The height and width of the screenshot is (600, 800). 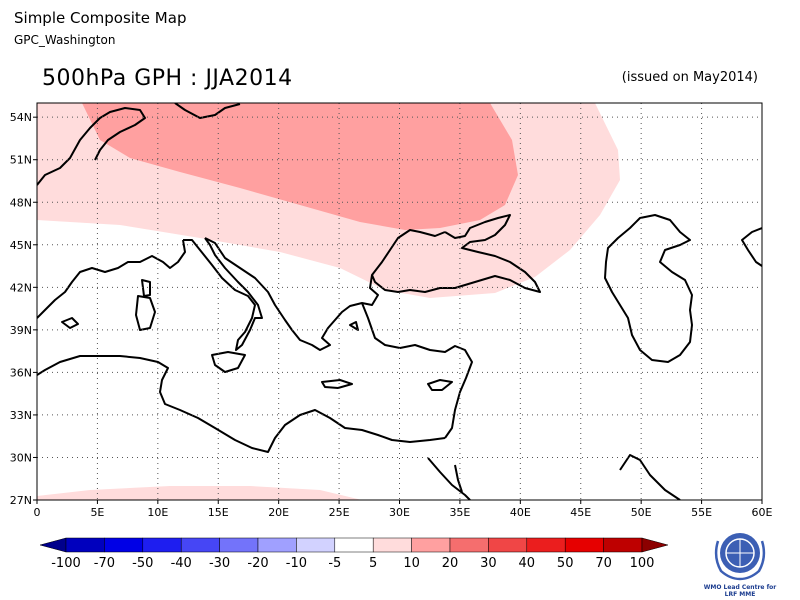 What do you see at coordinates (300, 166) in the screenshot?
I see `anomaly-region-medium` at bounding box center [300, 166].